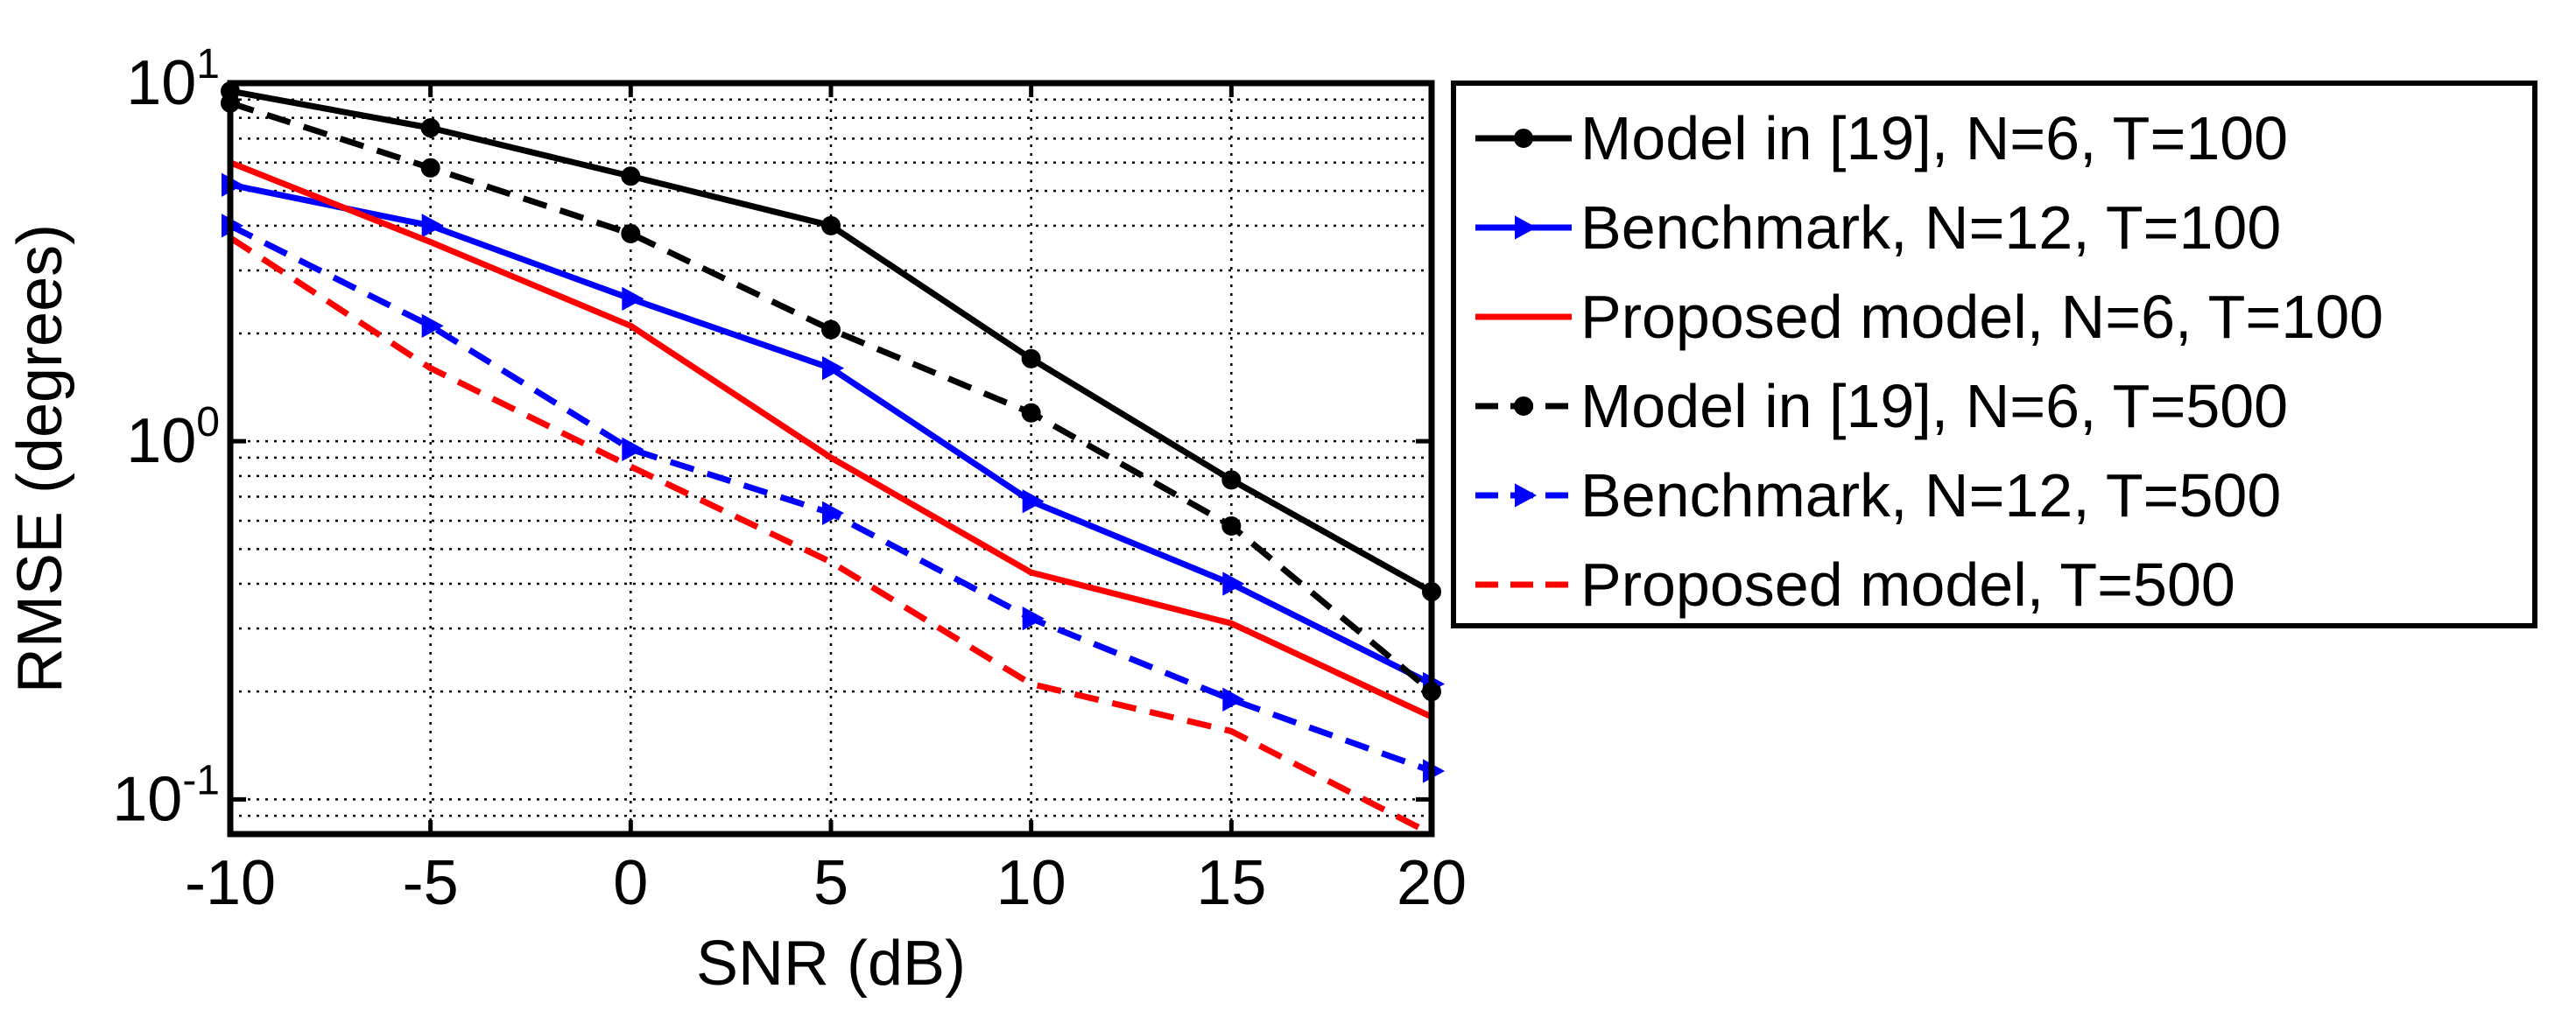  Describe the element at coordinates (830, 883) in the screenshot. I see `x-tick-label: 5` at that location.